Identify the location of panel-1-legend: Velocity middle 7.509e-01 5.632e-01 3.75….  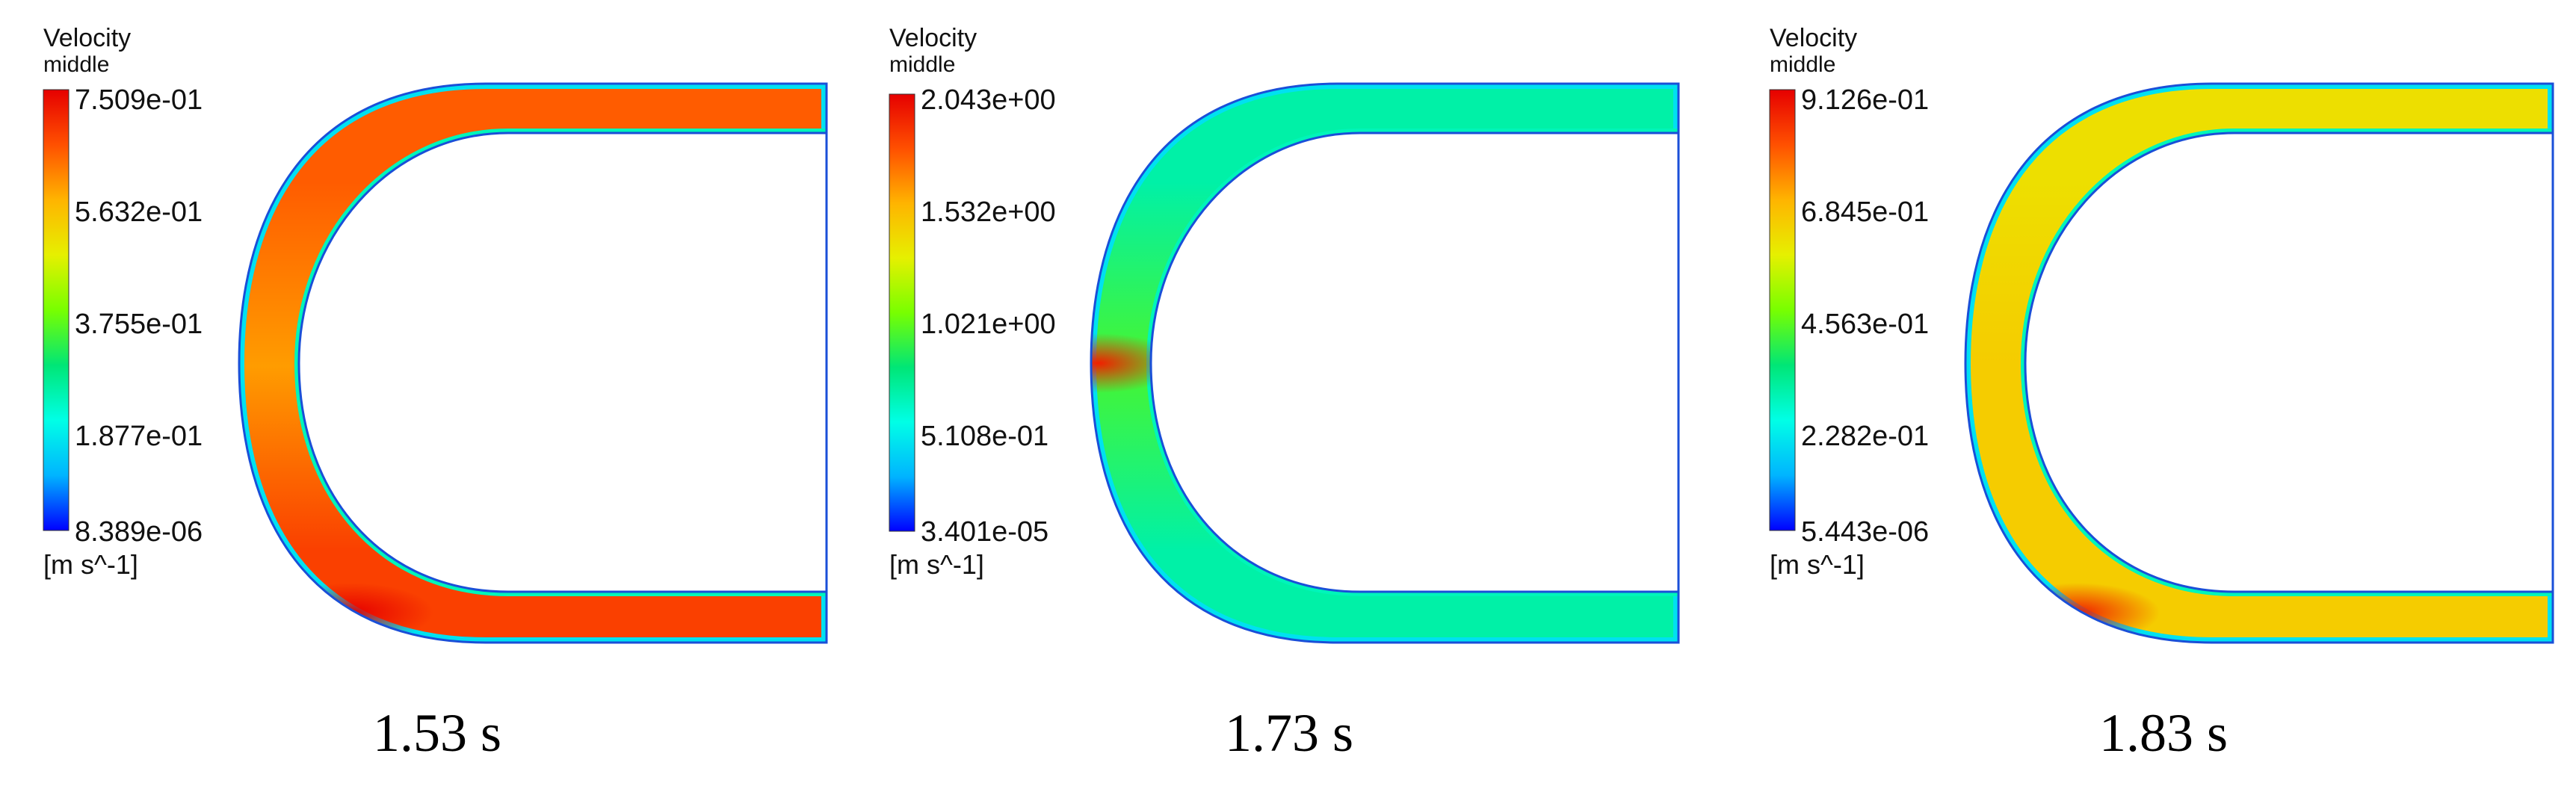
(123, 302).